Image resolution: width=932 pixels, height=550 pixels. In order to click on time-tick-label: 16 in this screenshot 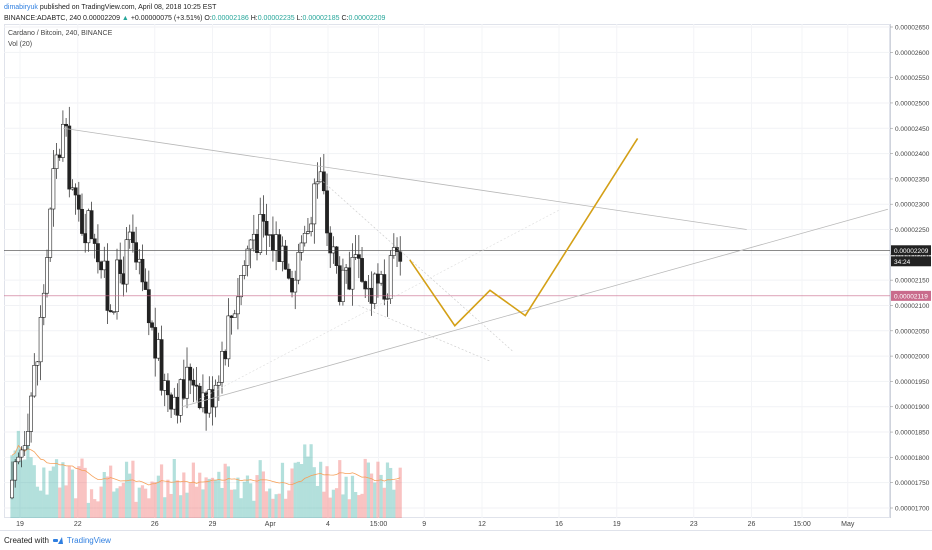, I will do `click(559, 524)`.